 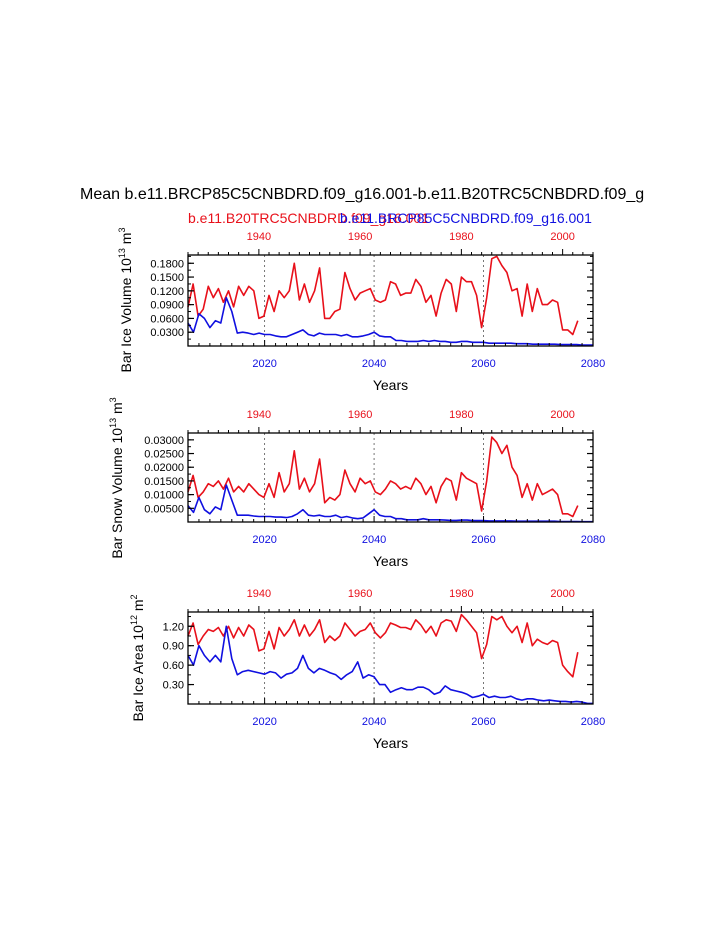 I want to click on y-tick-label: 0.0600, so click(x=167, y=319).